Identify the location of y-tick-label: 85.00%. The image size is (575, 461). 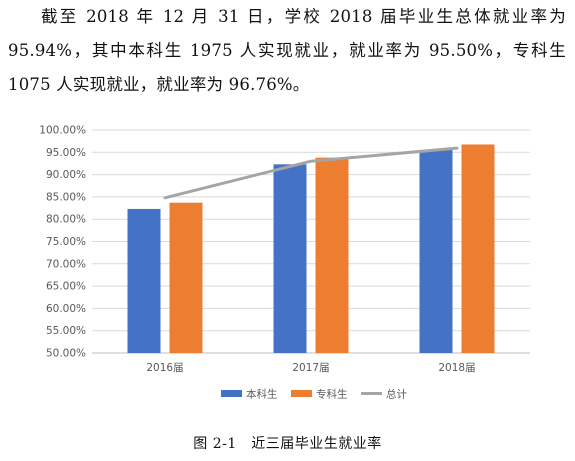
(66, 197).